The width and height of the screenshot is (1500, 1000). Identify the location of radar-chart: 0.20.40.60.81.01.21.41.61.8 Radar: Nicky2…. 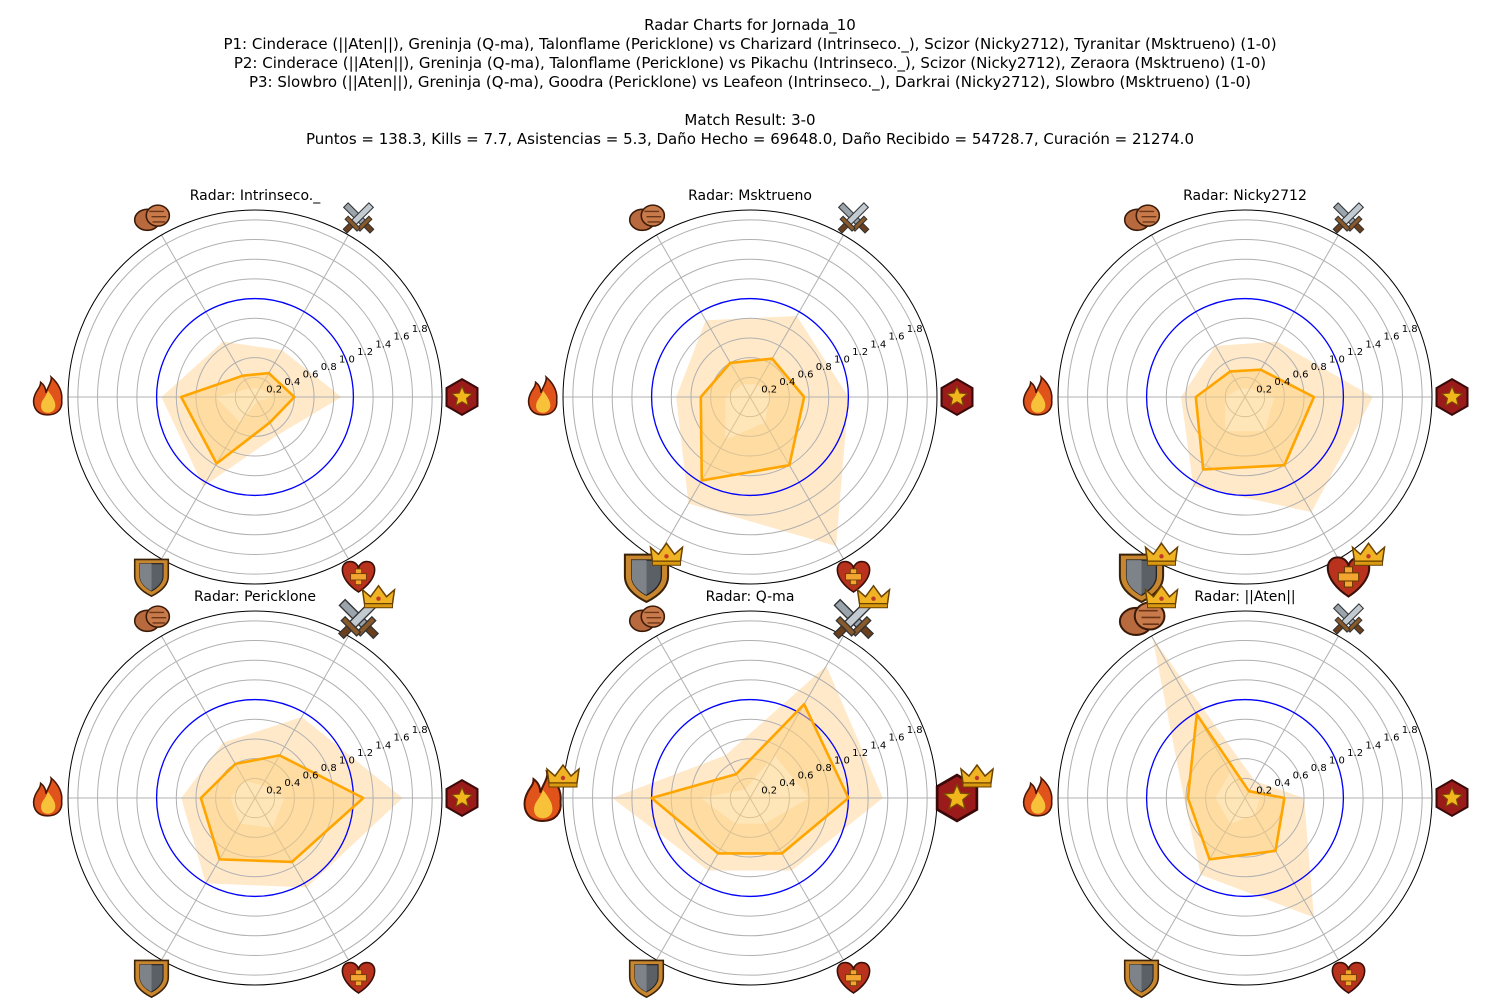
(1245, 396).